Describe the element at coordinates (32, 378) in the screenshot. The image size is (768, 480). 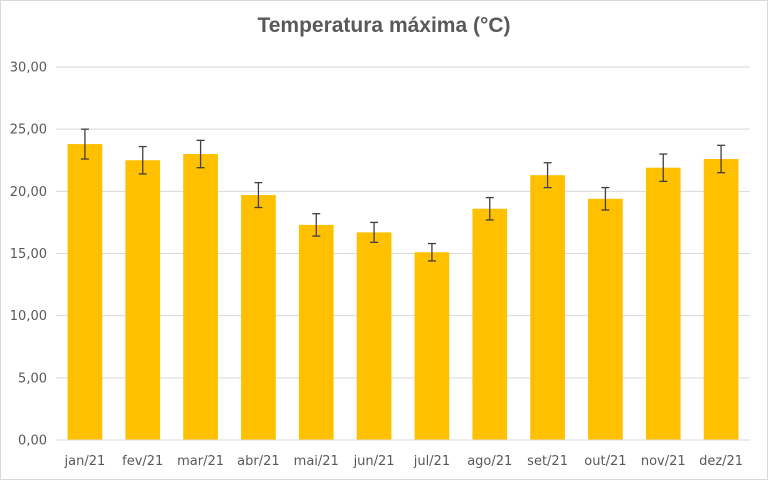
I see `y-tick-label: 5,00` at that location.